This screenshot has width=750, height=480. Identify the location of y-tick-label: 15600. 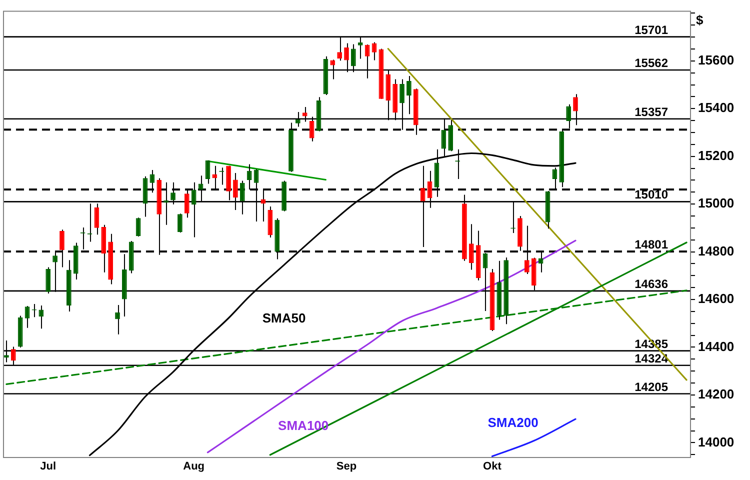
(716, 60).